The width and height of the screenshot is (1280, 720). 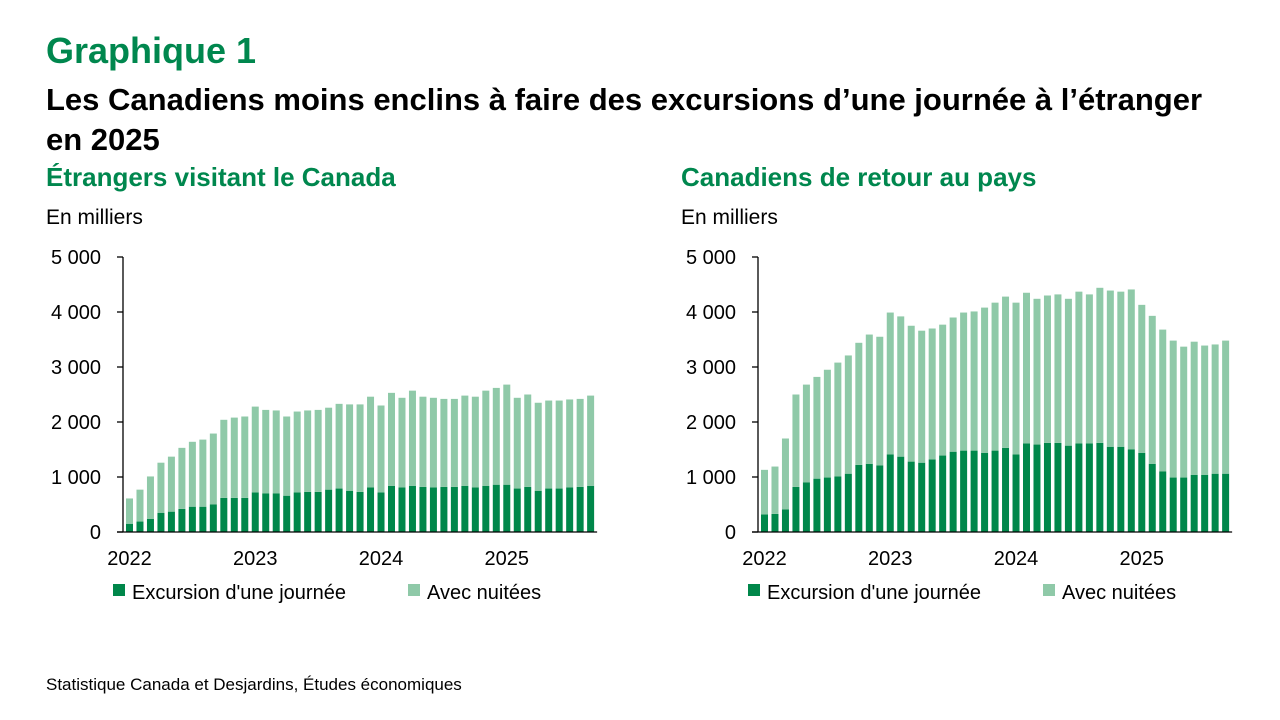 What do you see at coordinates (151, 50) in the screenshot?
I see `chart-kicker: Graphique 1` at bounding box center [151, 50].